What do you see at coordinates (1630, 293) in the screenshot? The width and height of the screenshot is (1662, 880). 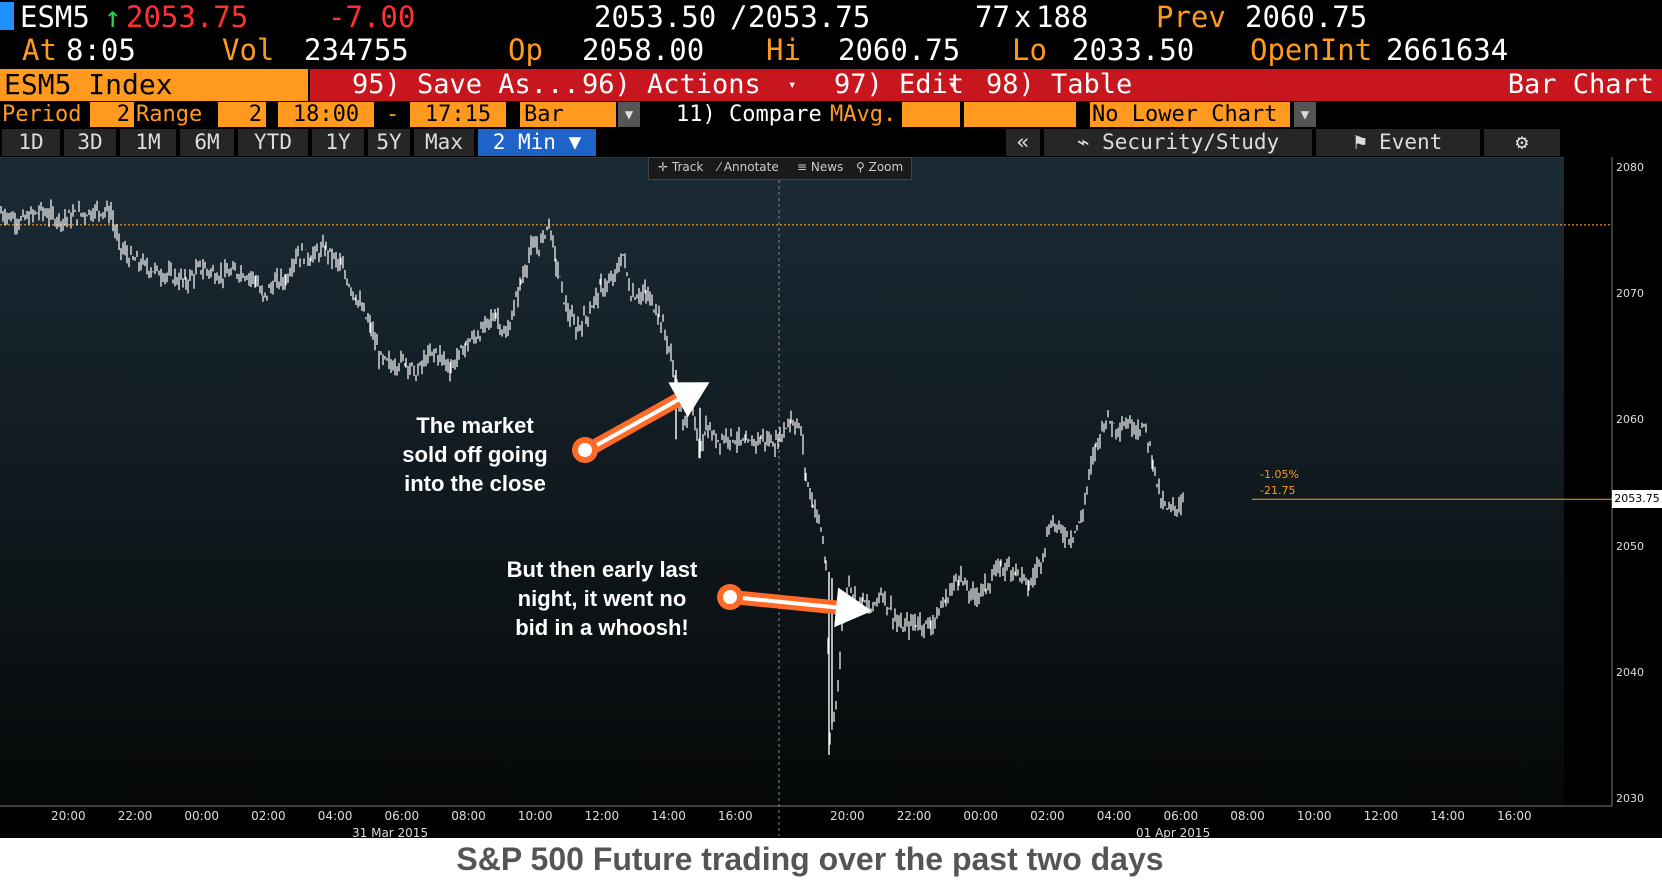 I see `y-tick-label: 2070` at bounding box center [1630, 293].